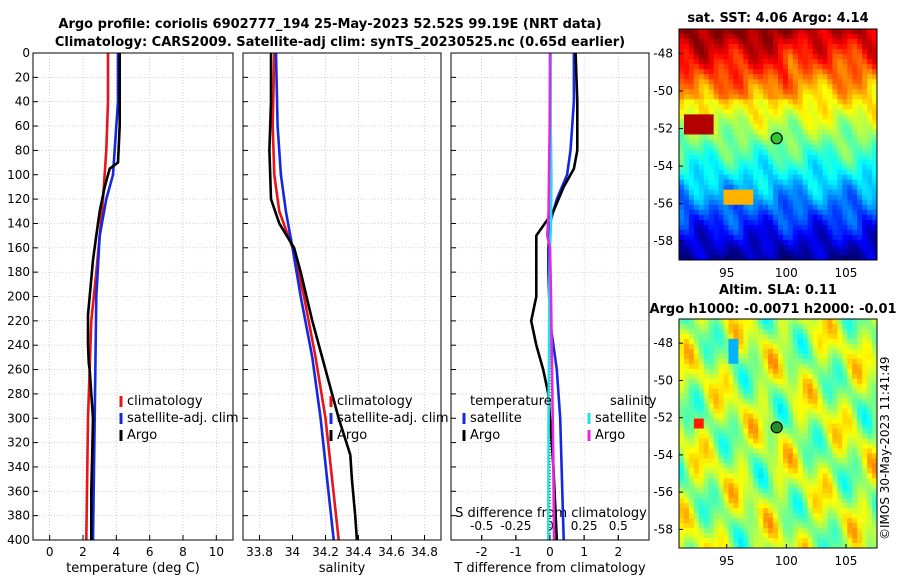 The height and width of the screenshot is (580, 900). Describe the element at coordinates (549, 568) in the screenshot. I see `x-axis-label: T difference from climatology` at that location.